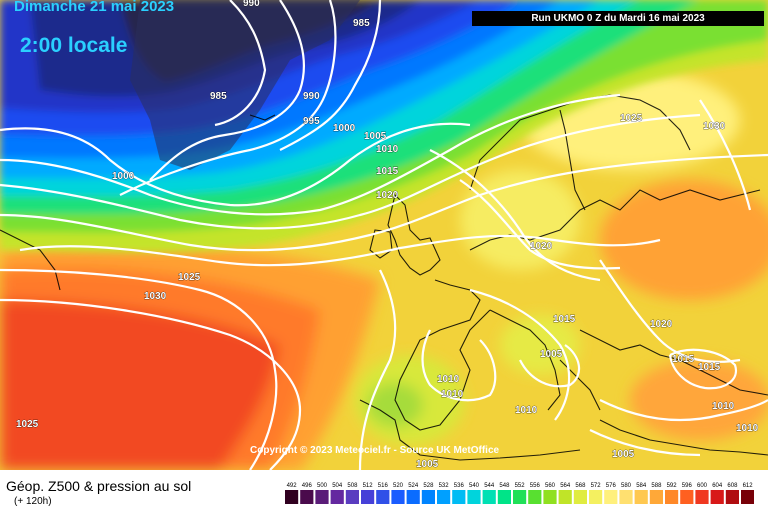 The width and height of the screenshot is (768, 512). I want to click on scale-tick-label: 572, so click(596, 486).